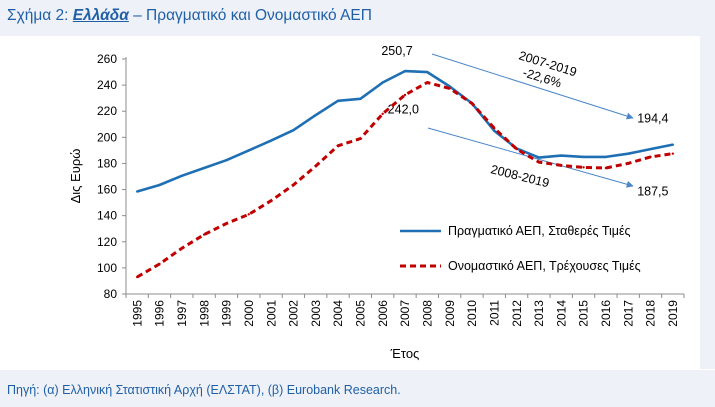 This screenshot has height=407, width=715. Describe the element at coordinates (405, 313) in the screenshot. I see `x-tick-label: 2007` at that location.